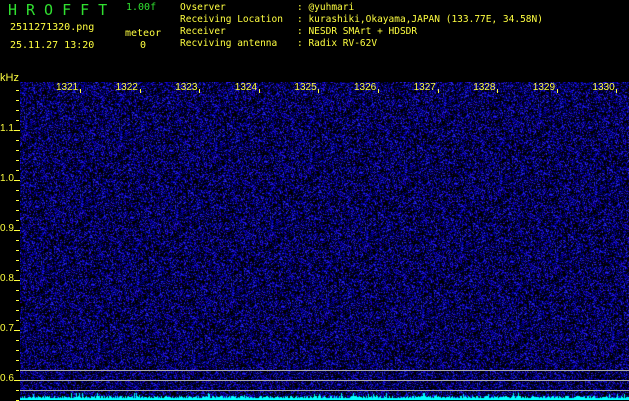 This screenshot has height=401, width=629. What do you see at coordinates (7, 328) in the screenshot?
I see `y-tick-label: 0.7` at bounding box center [7, 328].